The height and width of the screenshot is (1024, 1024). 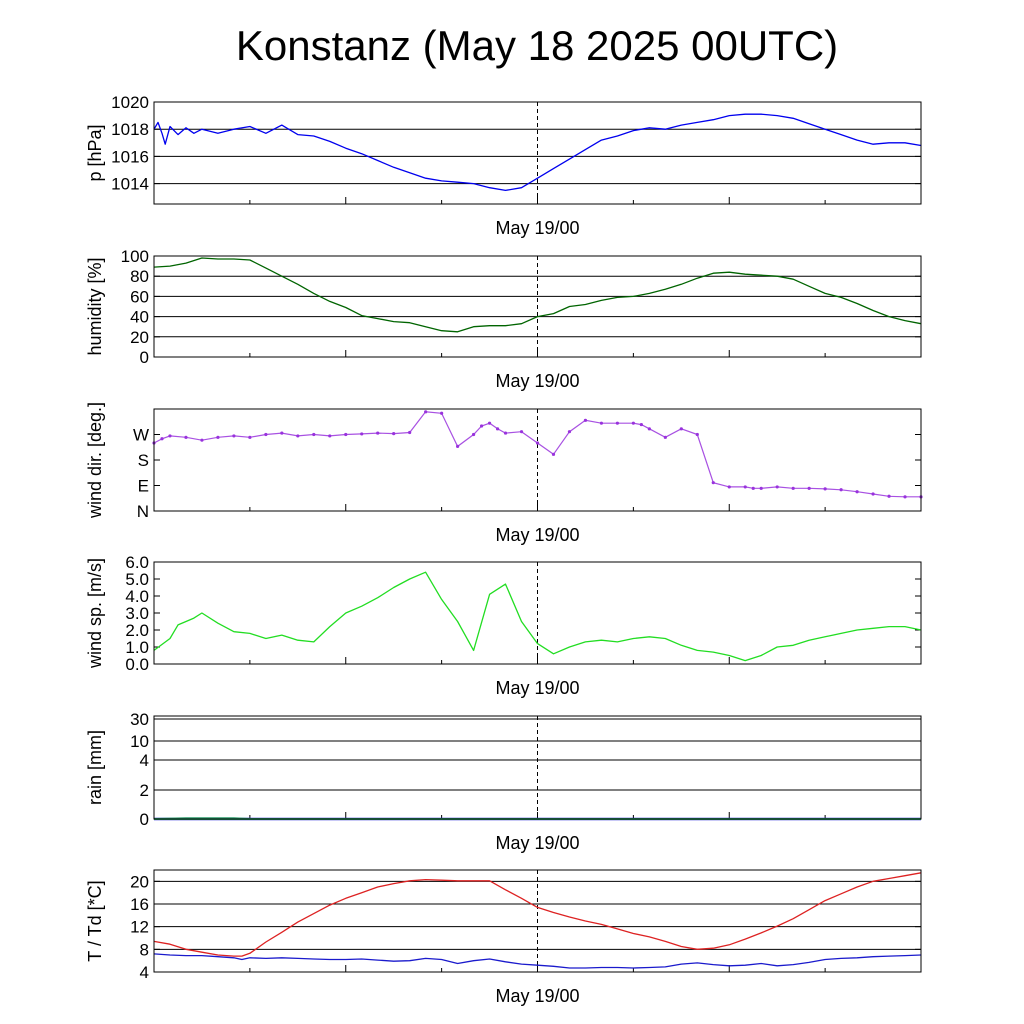 What do you see at coordinates (137, 613) in the screenshot?
I see `y-tick-label: 3.0` at bounding box center [137, 613].